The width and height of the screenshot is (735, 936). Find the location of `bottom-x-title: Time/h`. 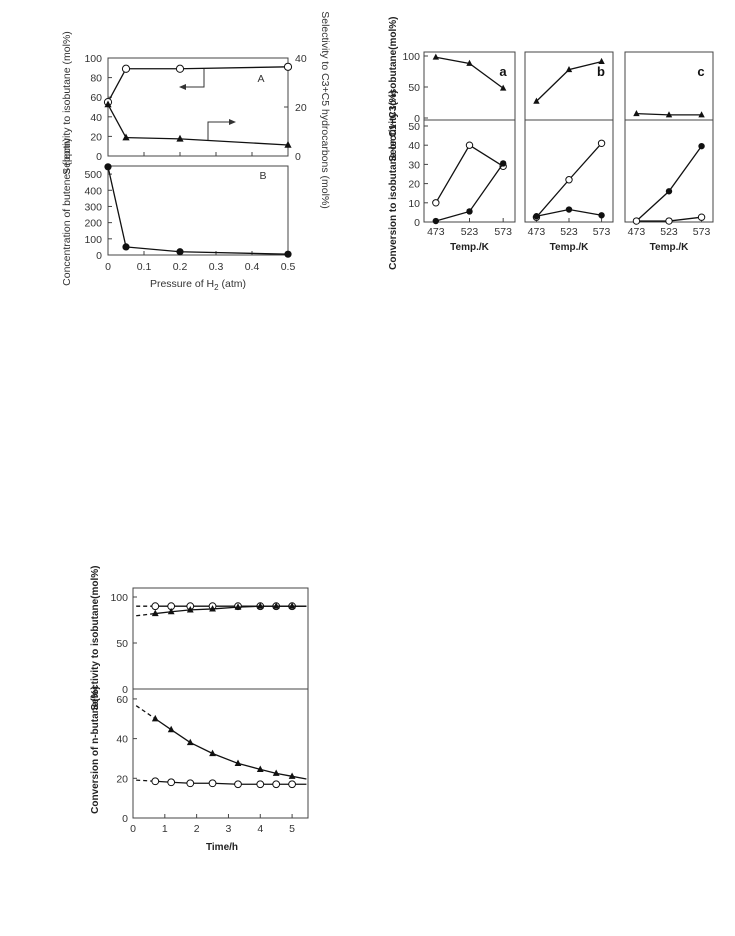

bottom-x-title: Time/h is located at coordinates (222, 847).